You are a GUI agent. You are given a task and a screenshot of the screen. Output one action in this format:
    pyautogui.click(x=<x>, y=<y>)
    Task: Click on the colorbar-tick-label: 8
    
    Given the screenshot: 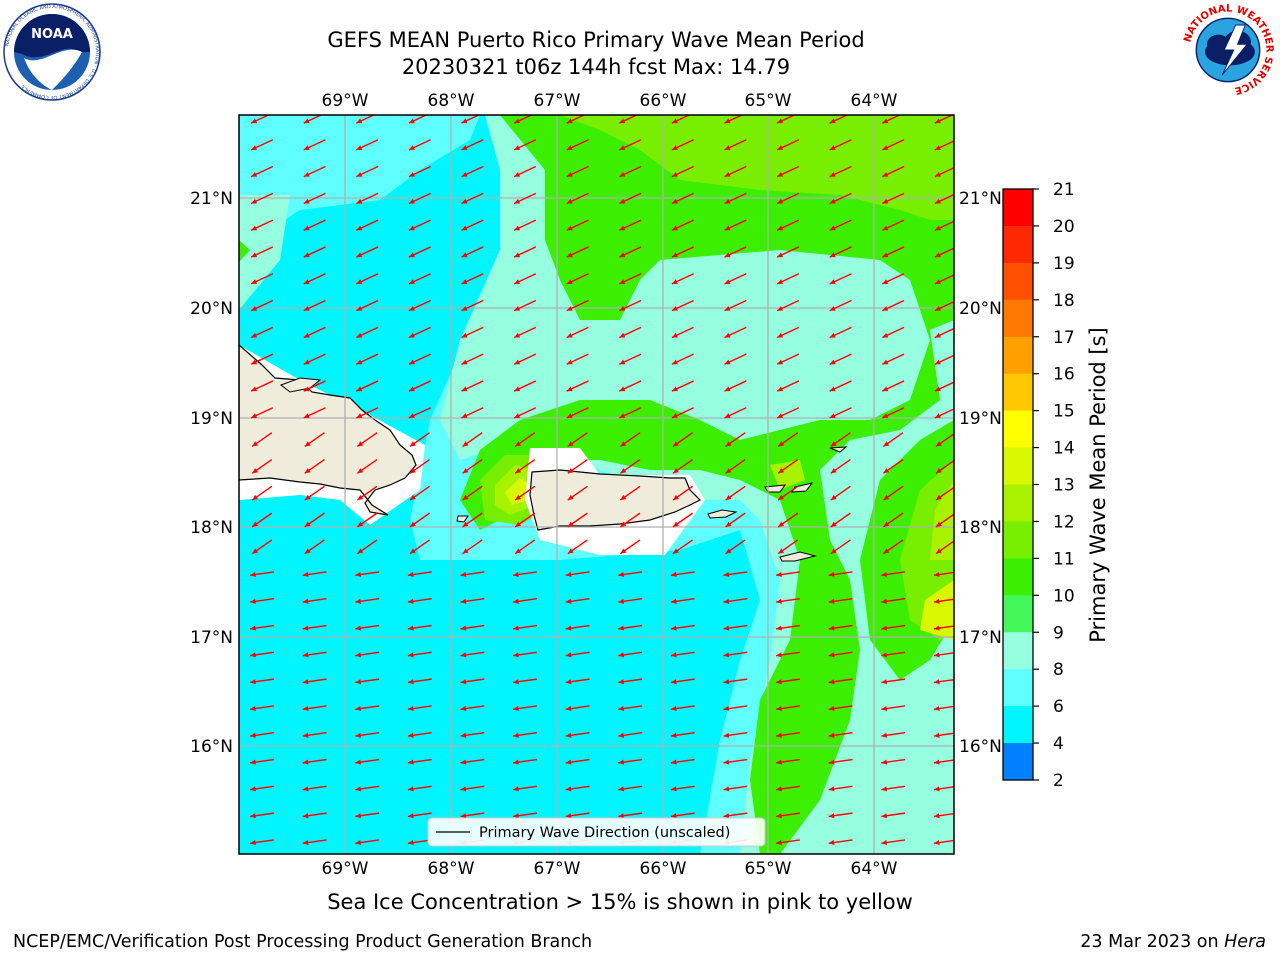 What is the action you would take?
    pyautogui.click(x=1058, y=670)
    